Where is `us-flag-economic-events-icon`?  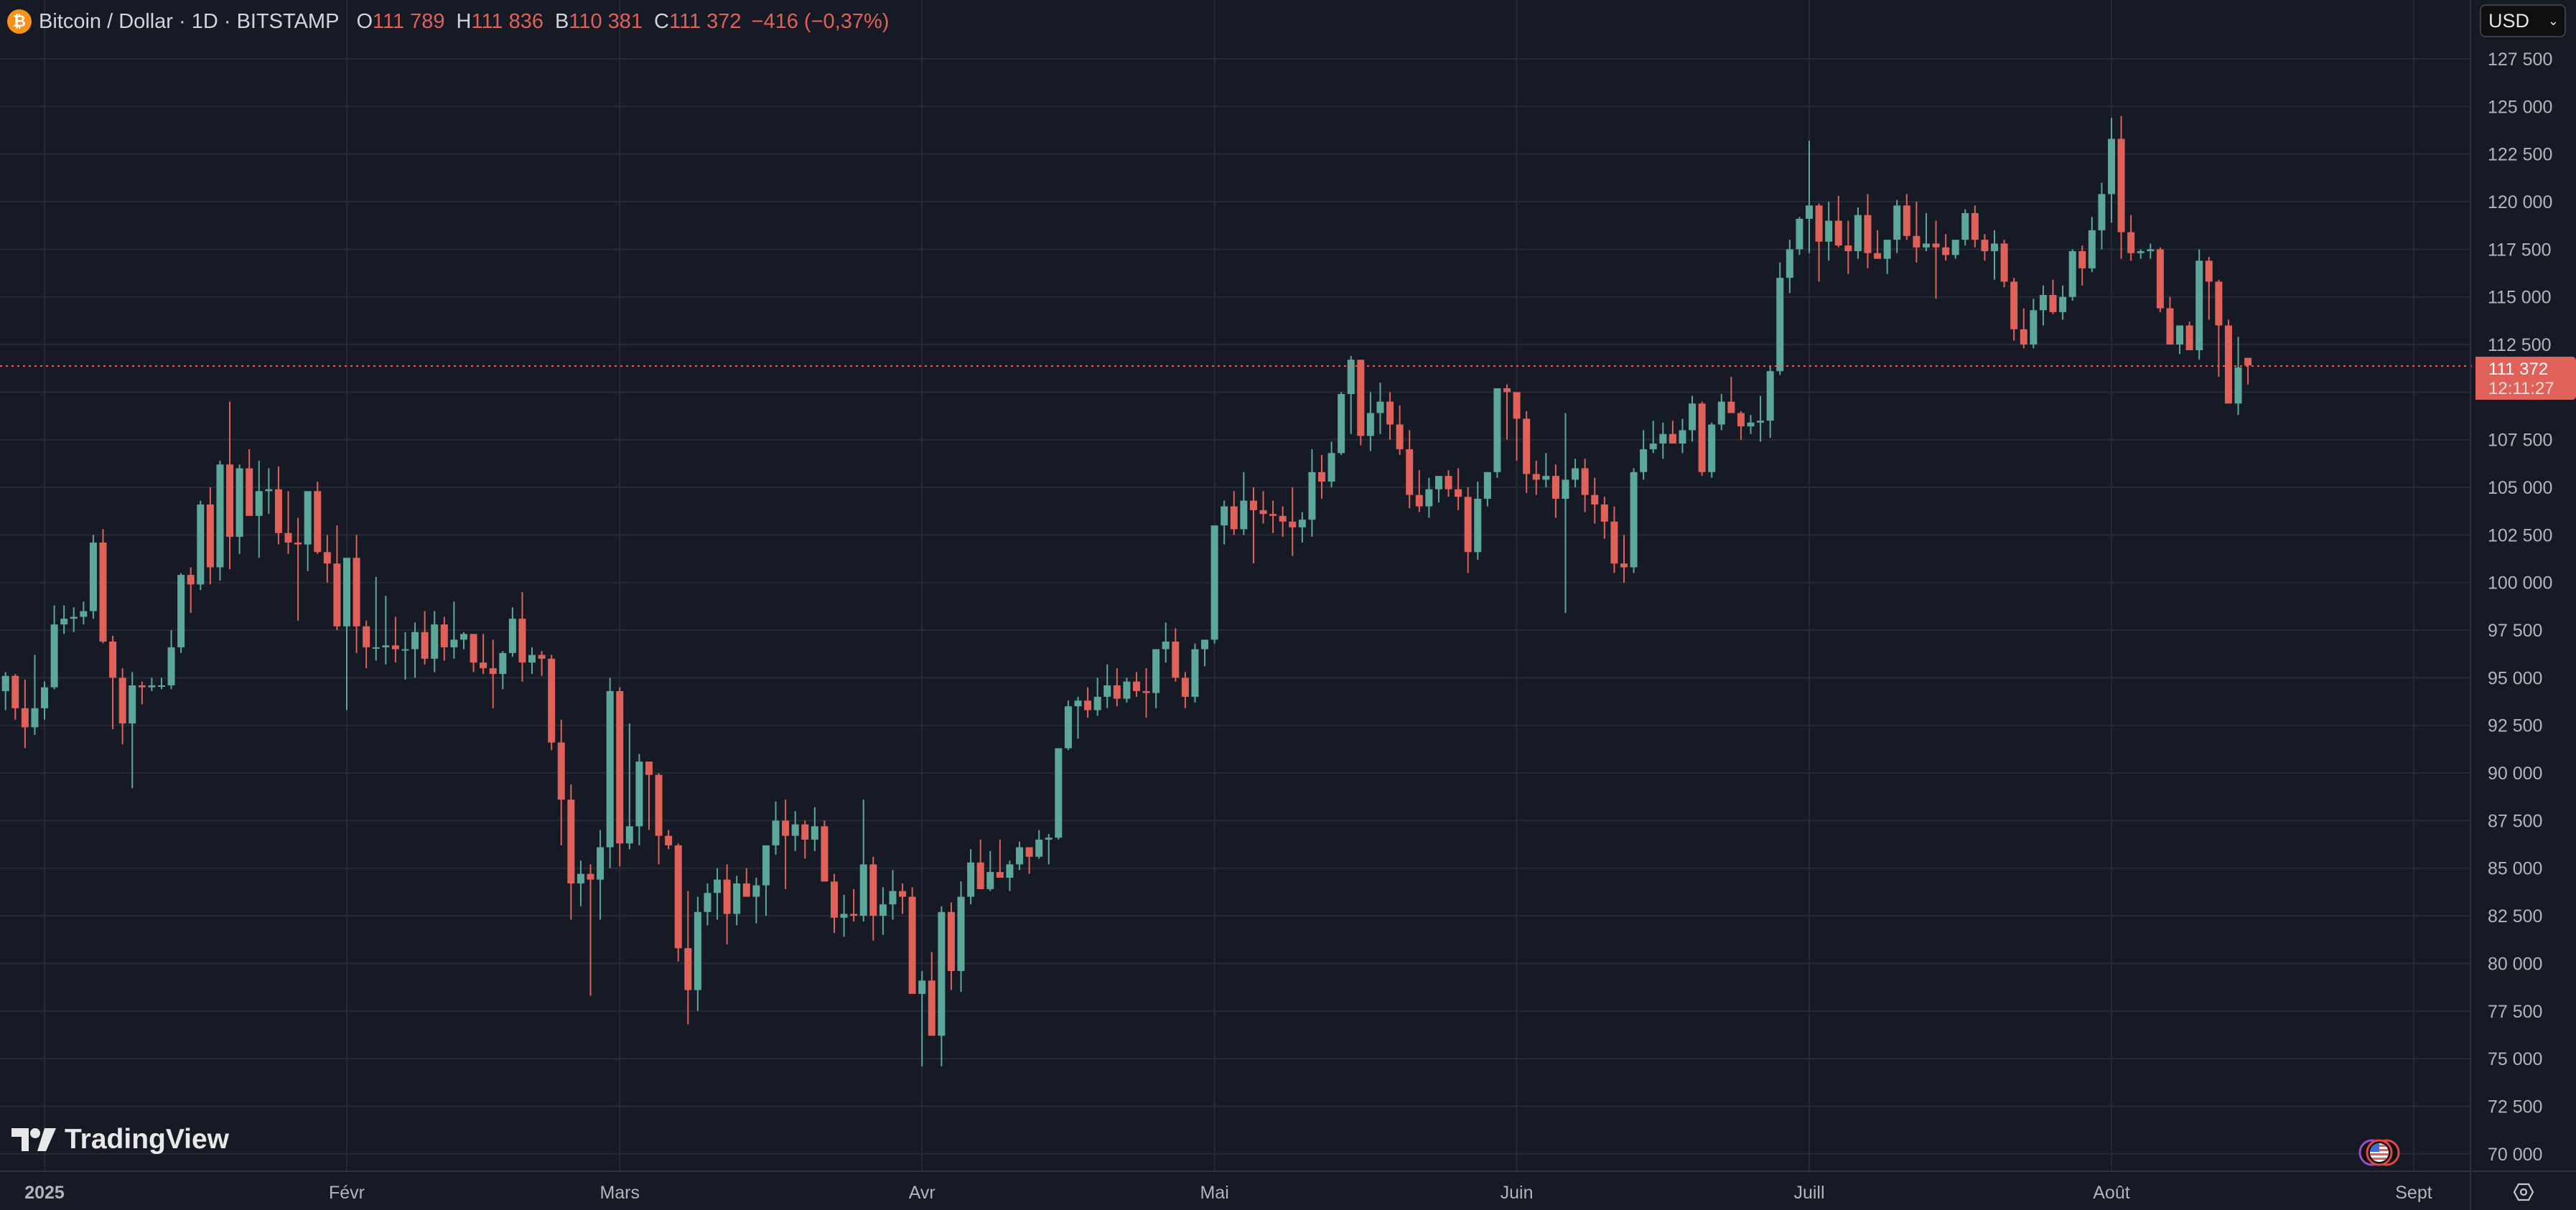
us-flag-economic-events-icon is located at coordinates (2381, 1153).